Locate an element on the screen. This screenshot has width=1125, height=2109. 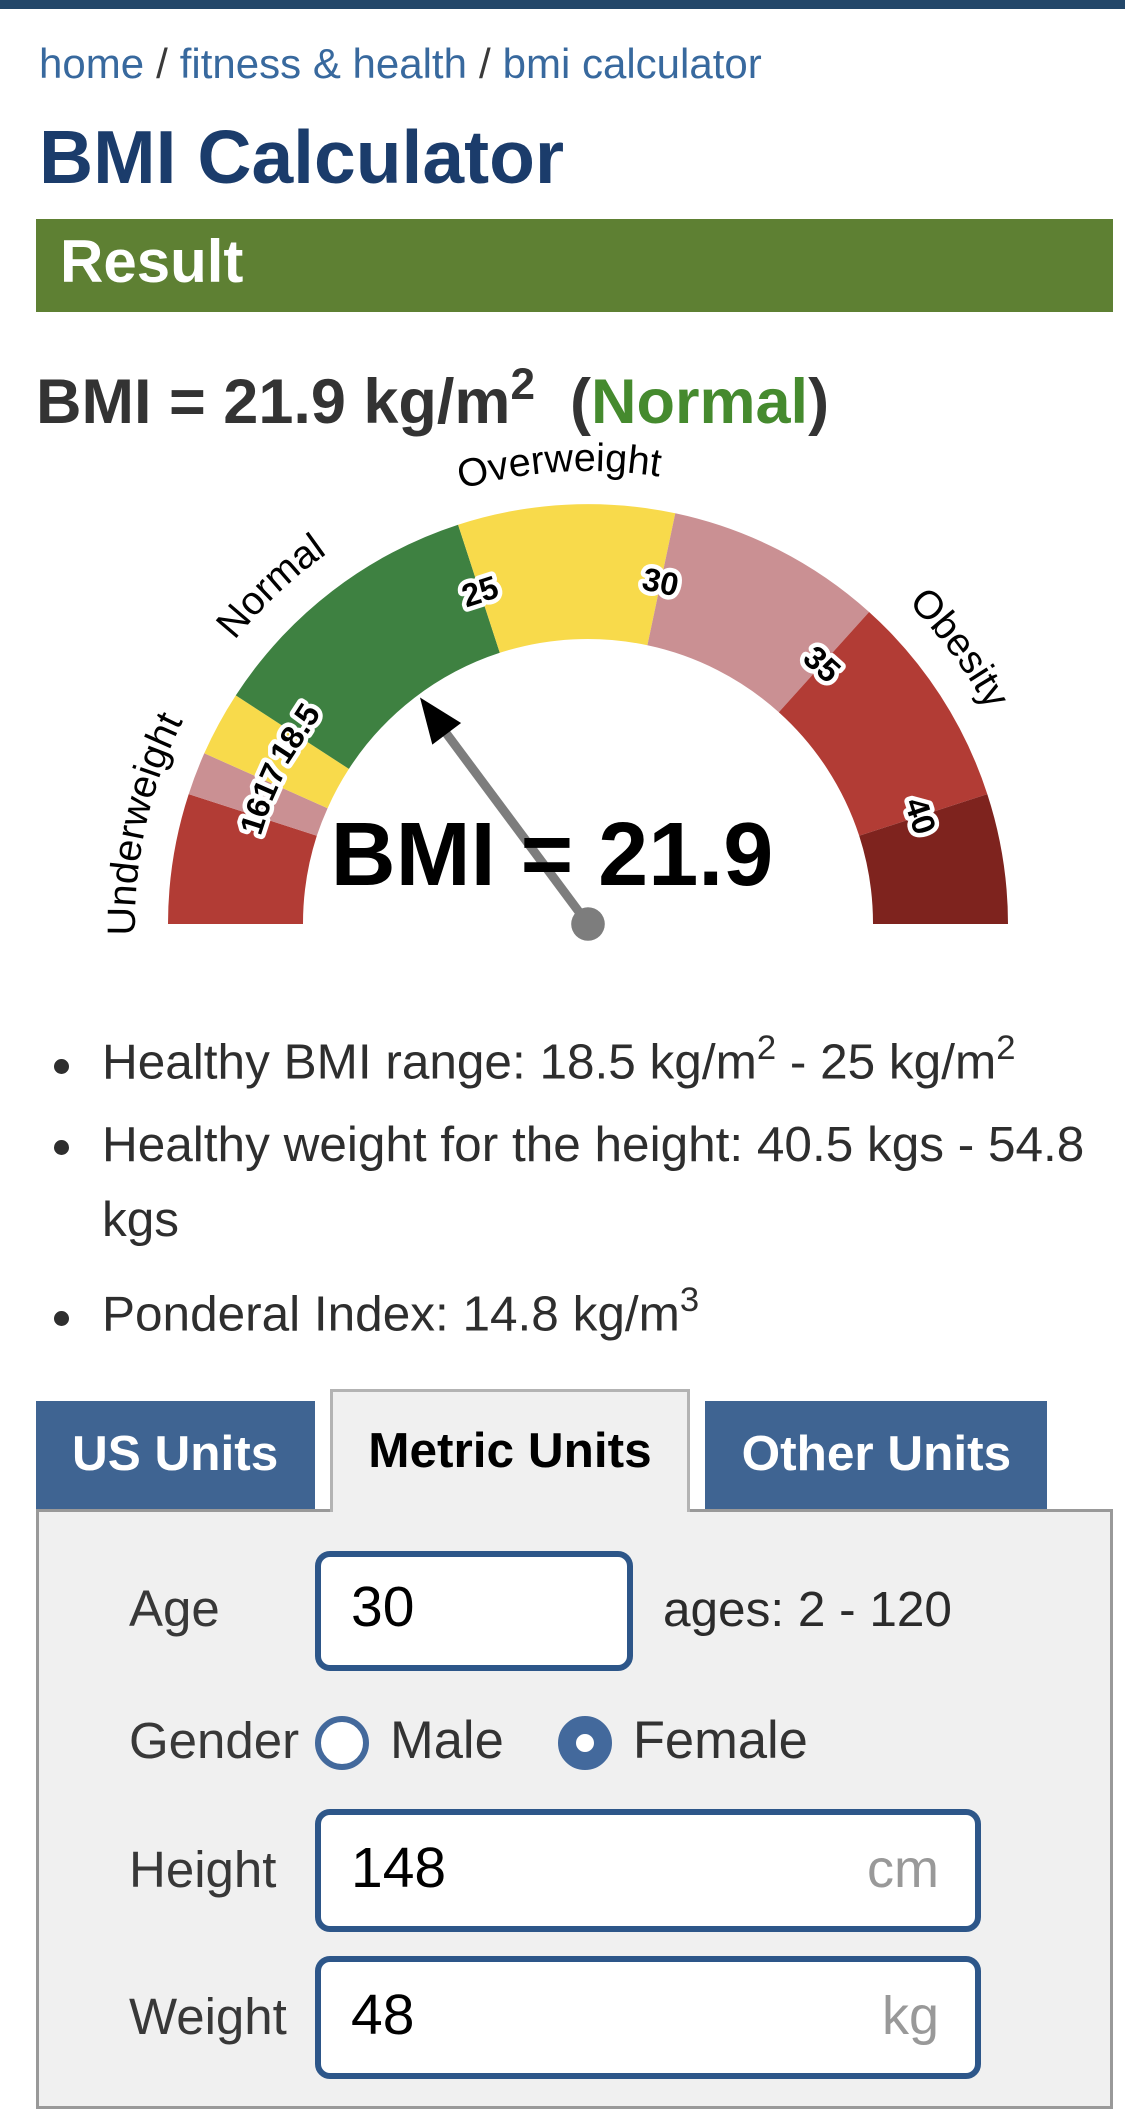
gauge-category-label: Overweight is located at coordinates (559, 467).